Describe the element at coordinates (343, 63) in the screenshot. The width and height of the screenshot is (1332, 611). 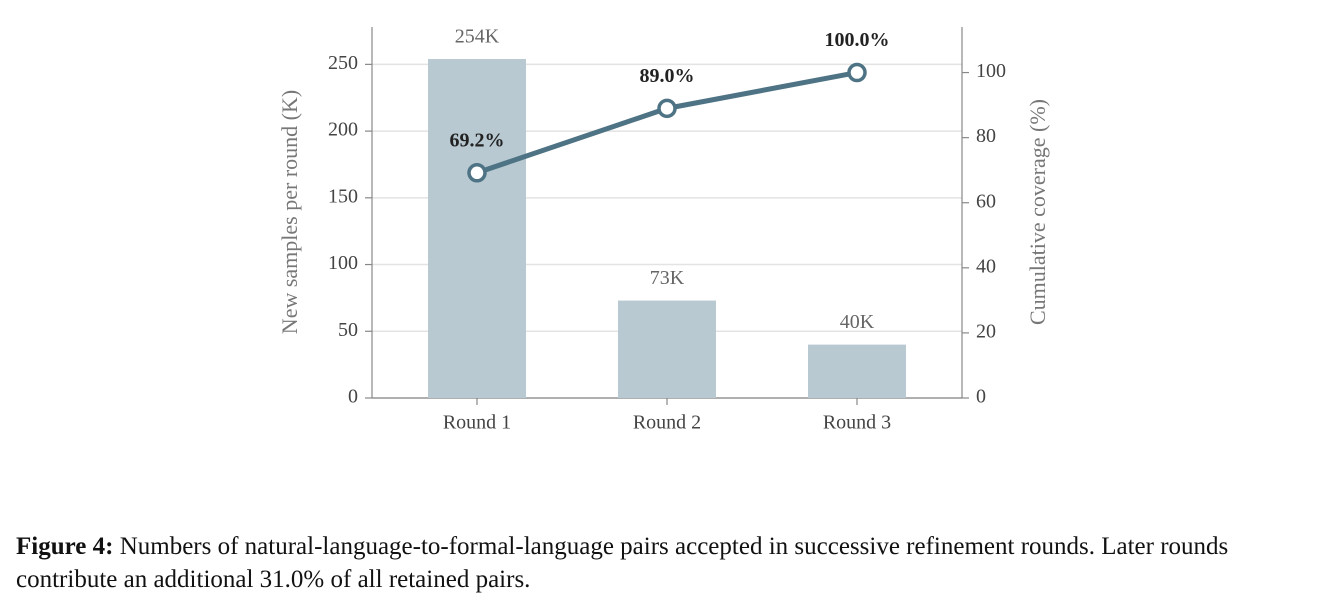
I see `y-tick-label: 250` at that location.